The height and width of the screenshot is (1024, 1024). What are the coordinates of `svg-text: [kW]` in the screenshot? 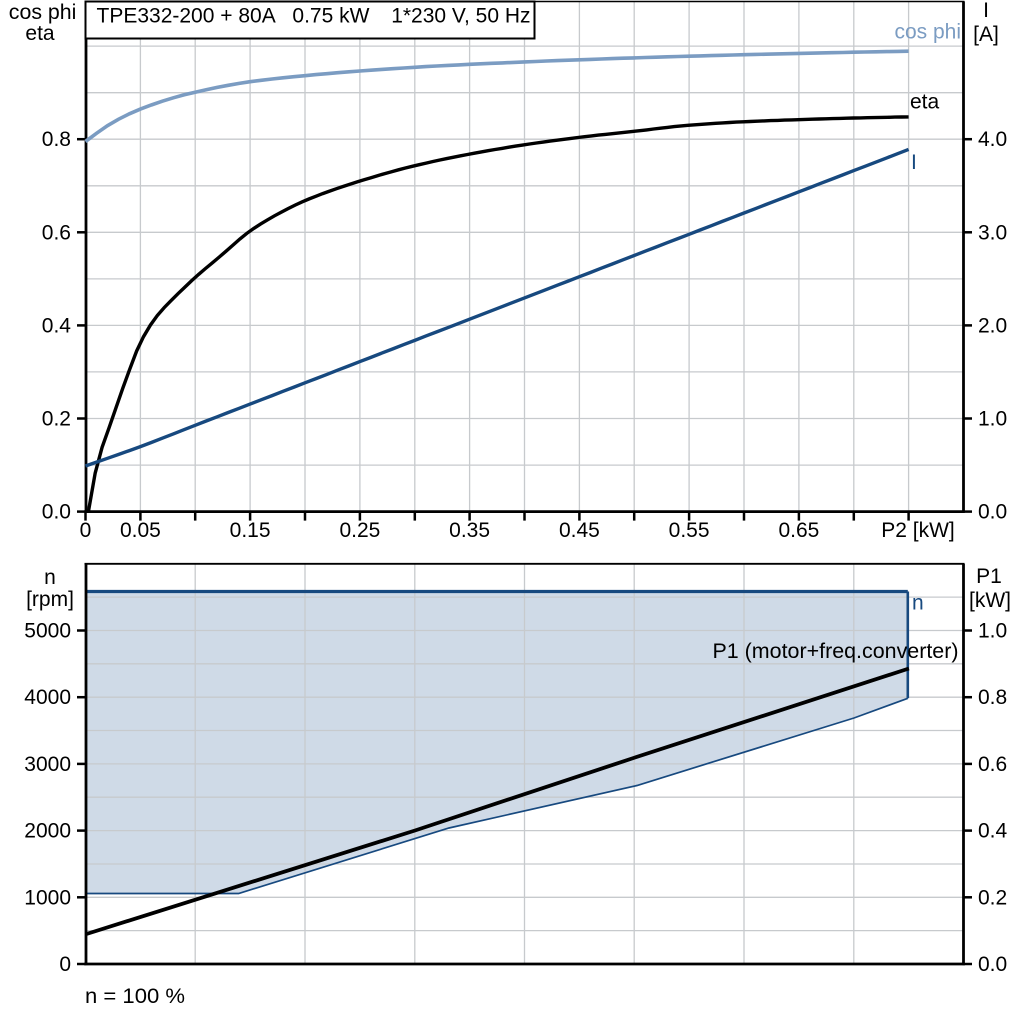 It's located at (990, 600).